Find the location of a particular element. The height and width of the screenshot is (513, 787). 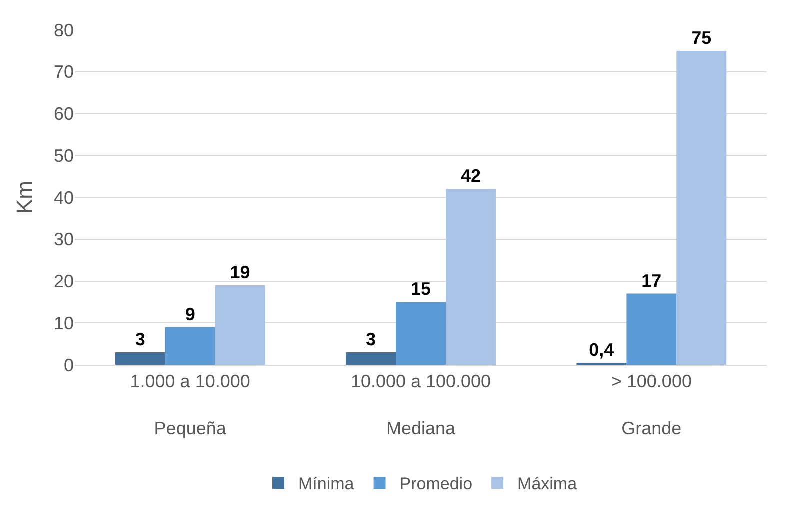

category-label: 10.000 a 100.000 Mediana is located at coordinates (421, 405).